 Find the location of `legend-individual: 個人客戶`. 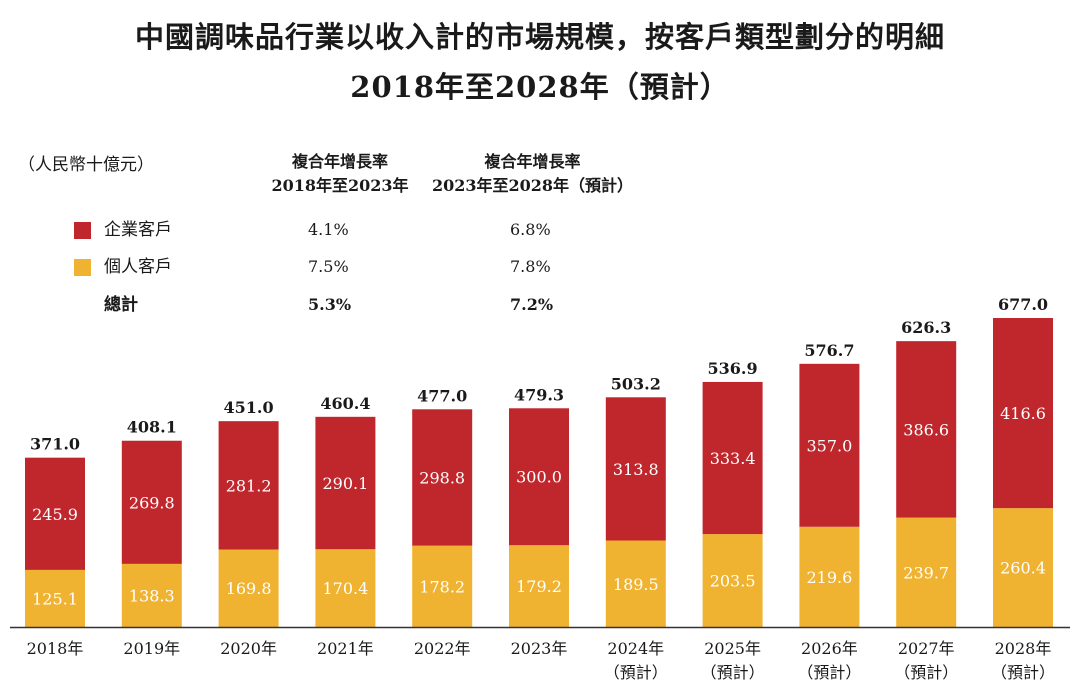

legend-individual: 個人客戶 is located at coordinates (138, 267).